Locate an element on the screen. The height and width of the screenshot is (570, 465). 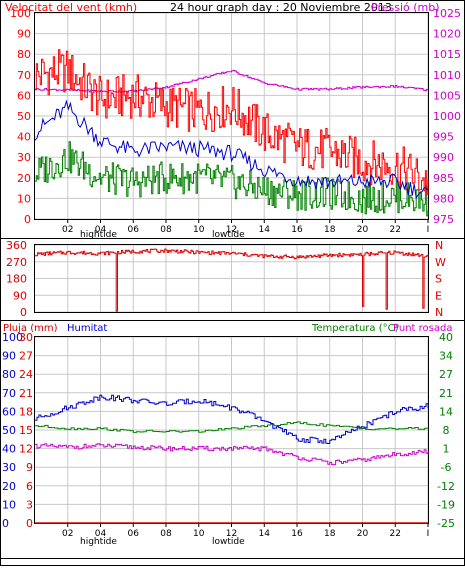
temperature-tick: -19 is located at coordinates (446, 504).